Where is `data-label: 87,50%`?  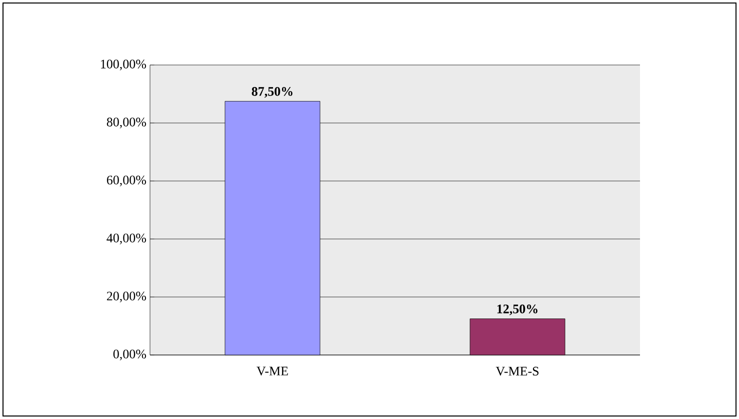
data-label: 87,50% is located at coordinates (272, 92).